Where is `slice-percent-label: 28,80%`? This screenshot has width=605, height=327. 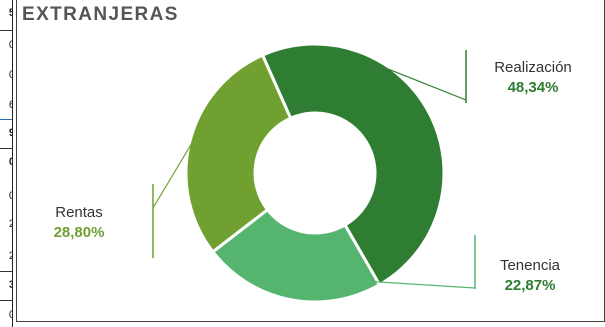 slice-percent-label: 28,80% is located at coordinates (79, 232).